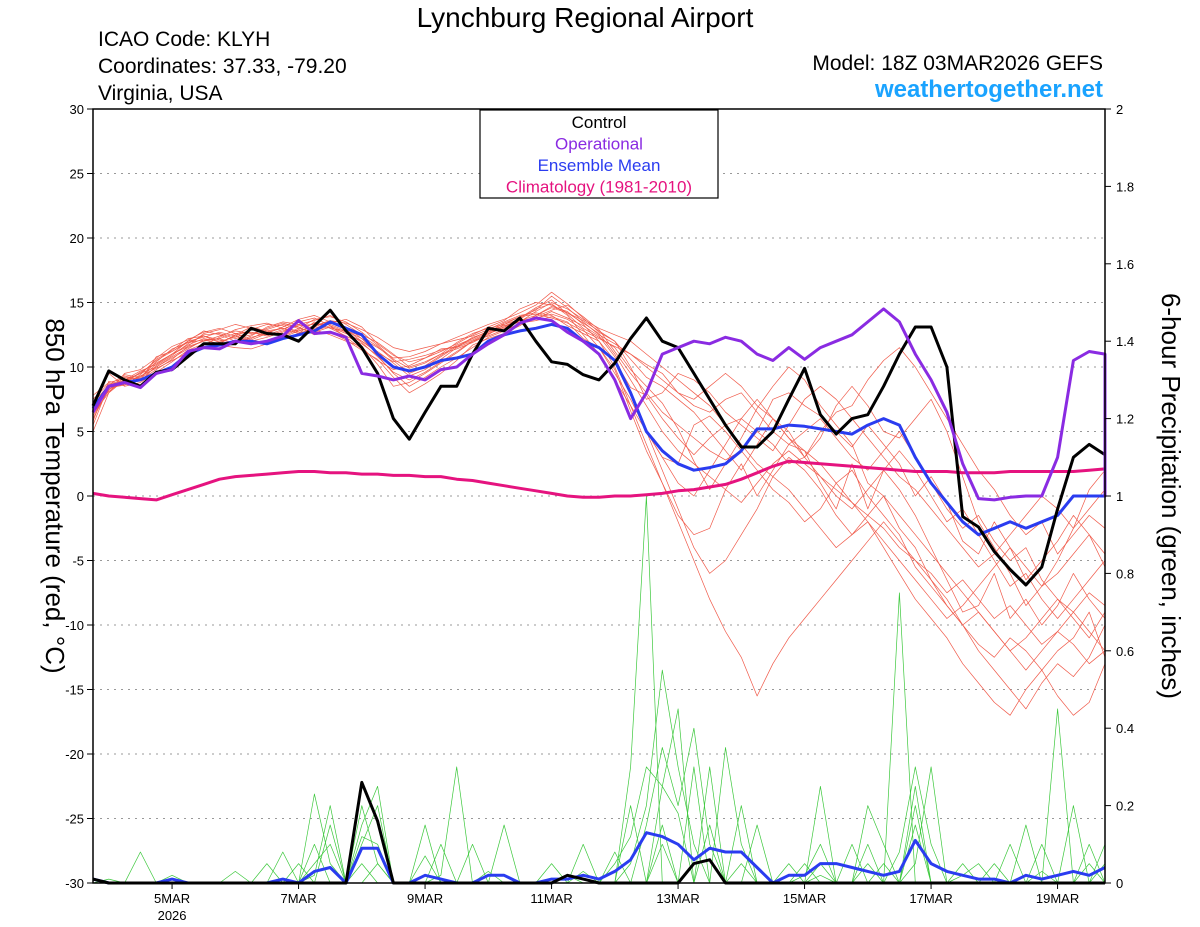 The image size is (1200, 927). I want to click on legend-box, so click(599, 154).